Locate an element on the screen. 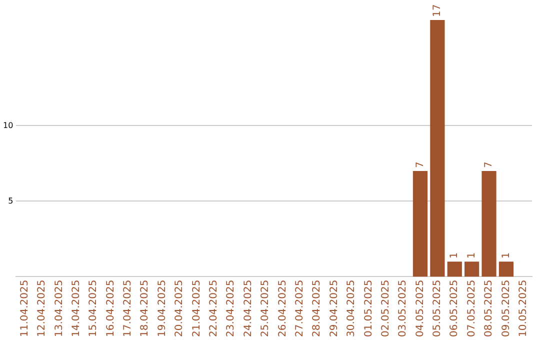  x-tick-label: 27.04.2025 is located at coordinates (300, 309).